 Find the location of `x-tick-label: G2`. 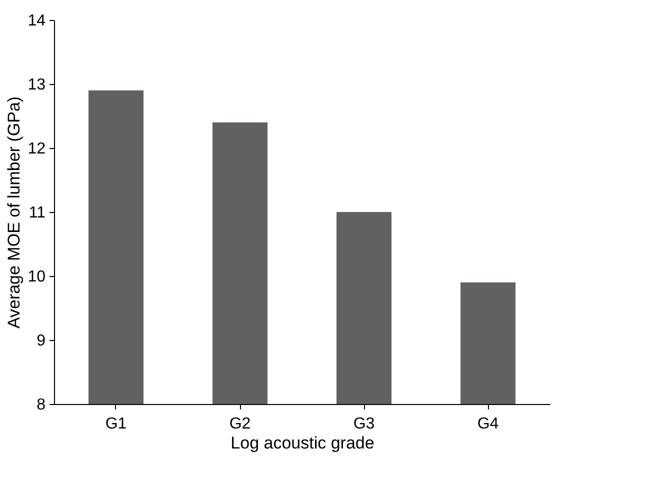

x-tick-label: G2 is located at coordinates (240, 424).